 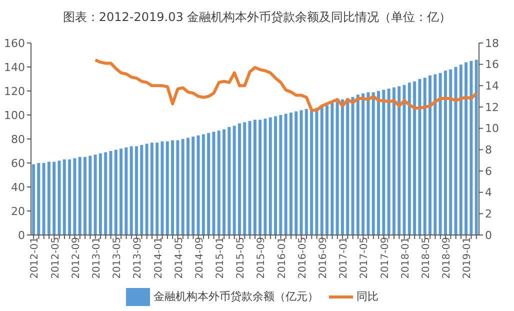 What do you see at coordinates (492, 65) in the screenshot?
I see `y2-tick-label: 16` at bounding box center [492, 65].